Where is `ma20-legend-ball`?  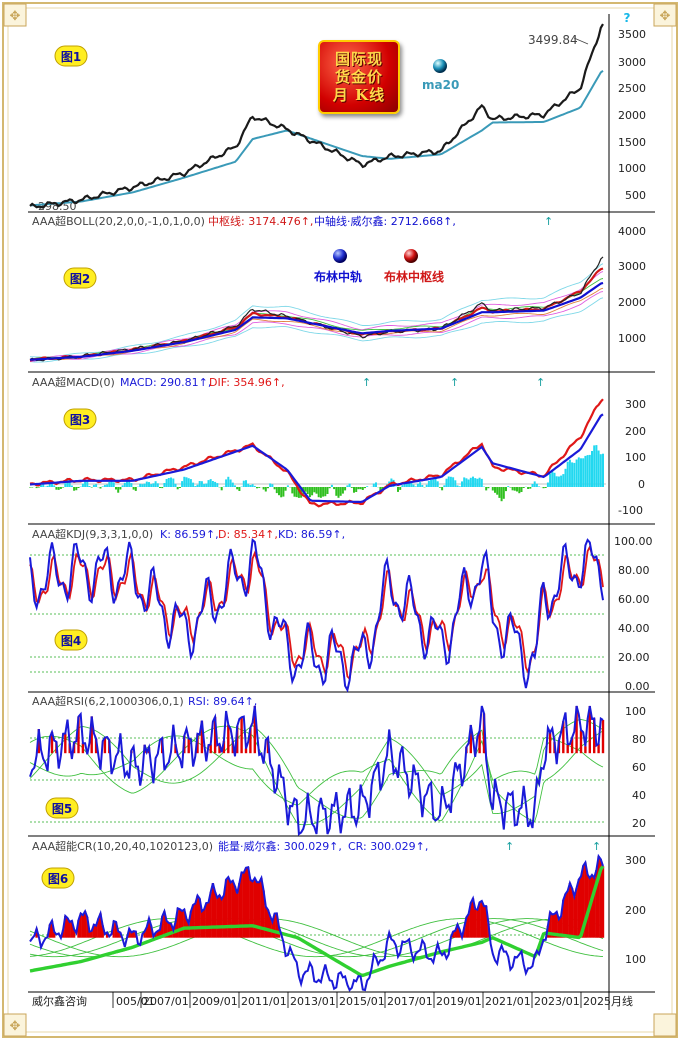
ma20-legend-ball is located at coordinates (440, 66).